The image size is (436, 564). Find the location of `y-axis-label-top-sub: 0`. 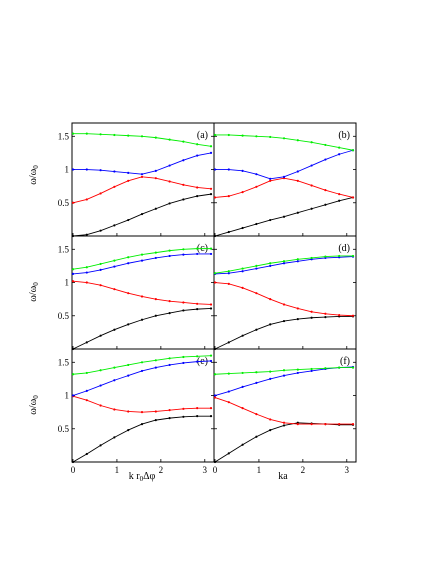

y-axis-label-top-sub: 0 is located at coordinates (36, 167).